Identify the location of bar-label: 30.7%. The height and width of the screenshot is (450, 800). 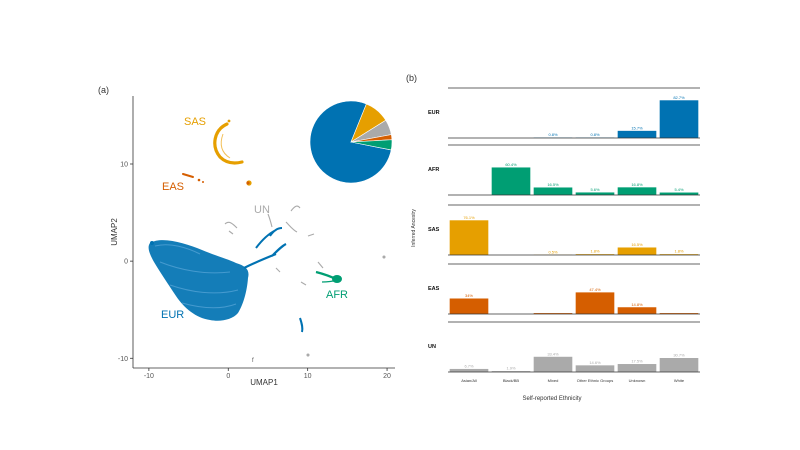
(679, 355).